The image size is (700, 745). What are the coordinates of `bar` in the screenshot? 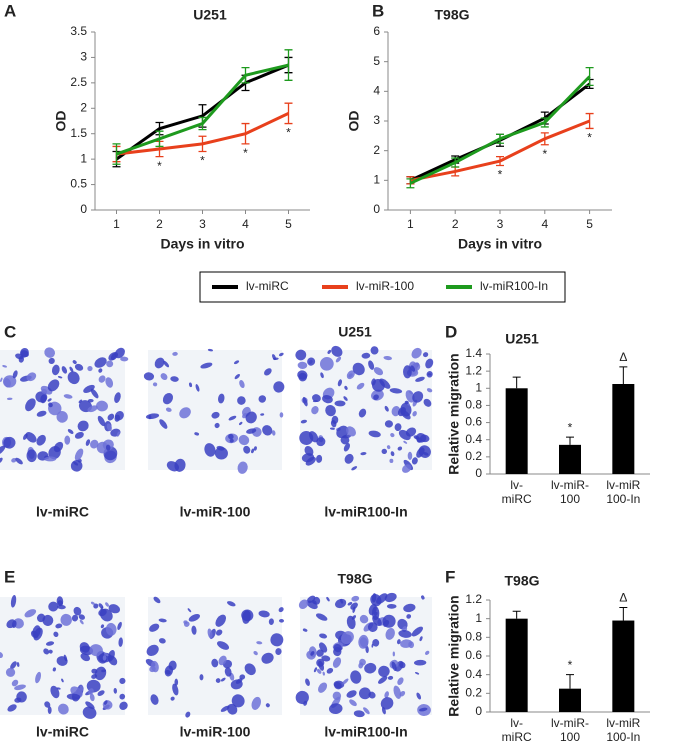 It's located at (623, 666).